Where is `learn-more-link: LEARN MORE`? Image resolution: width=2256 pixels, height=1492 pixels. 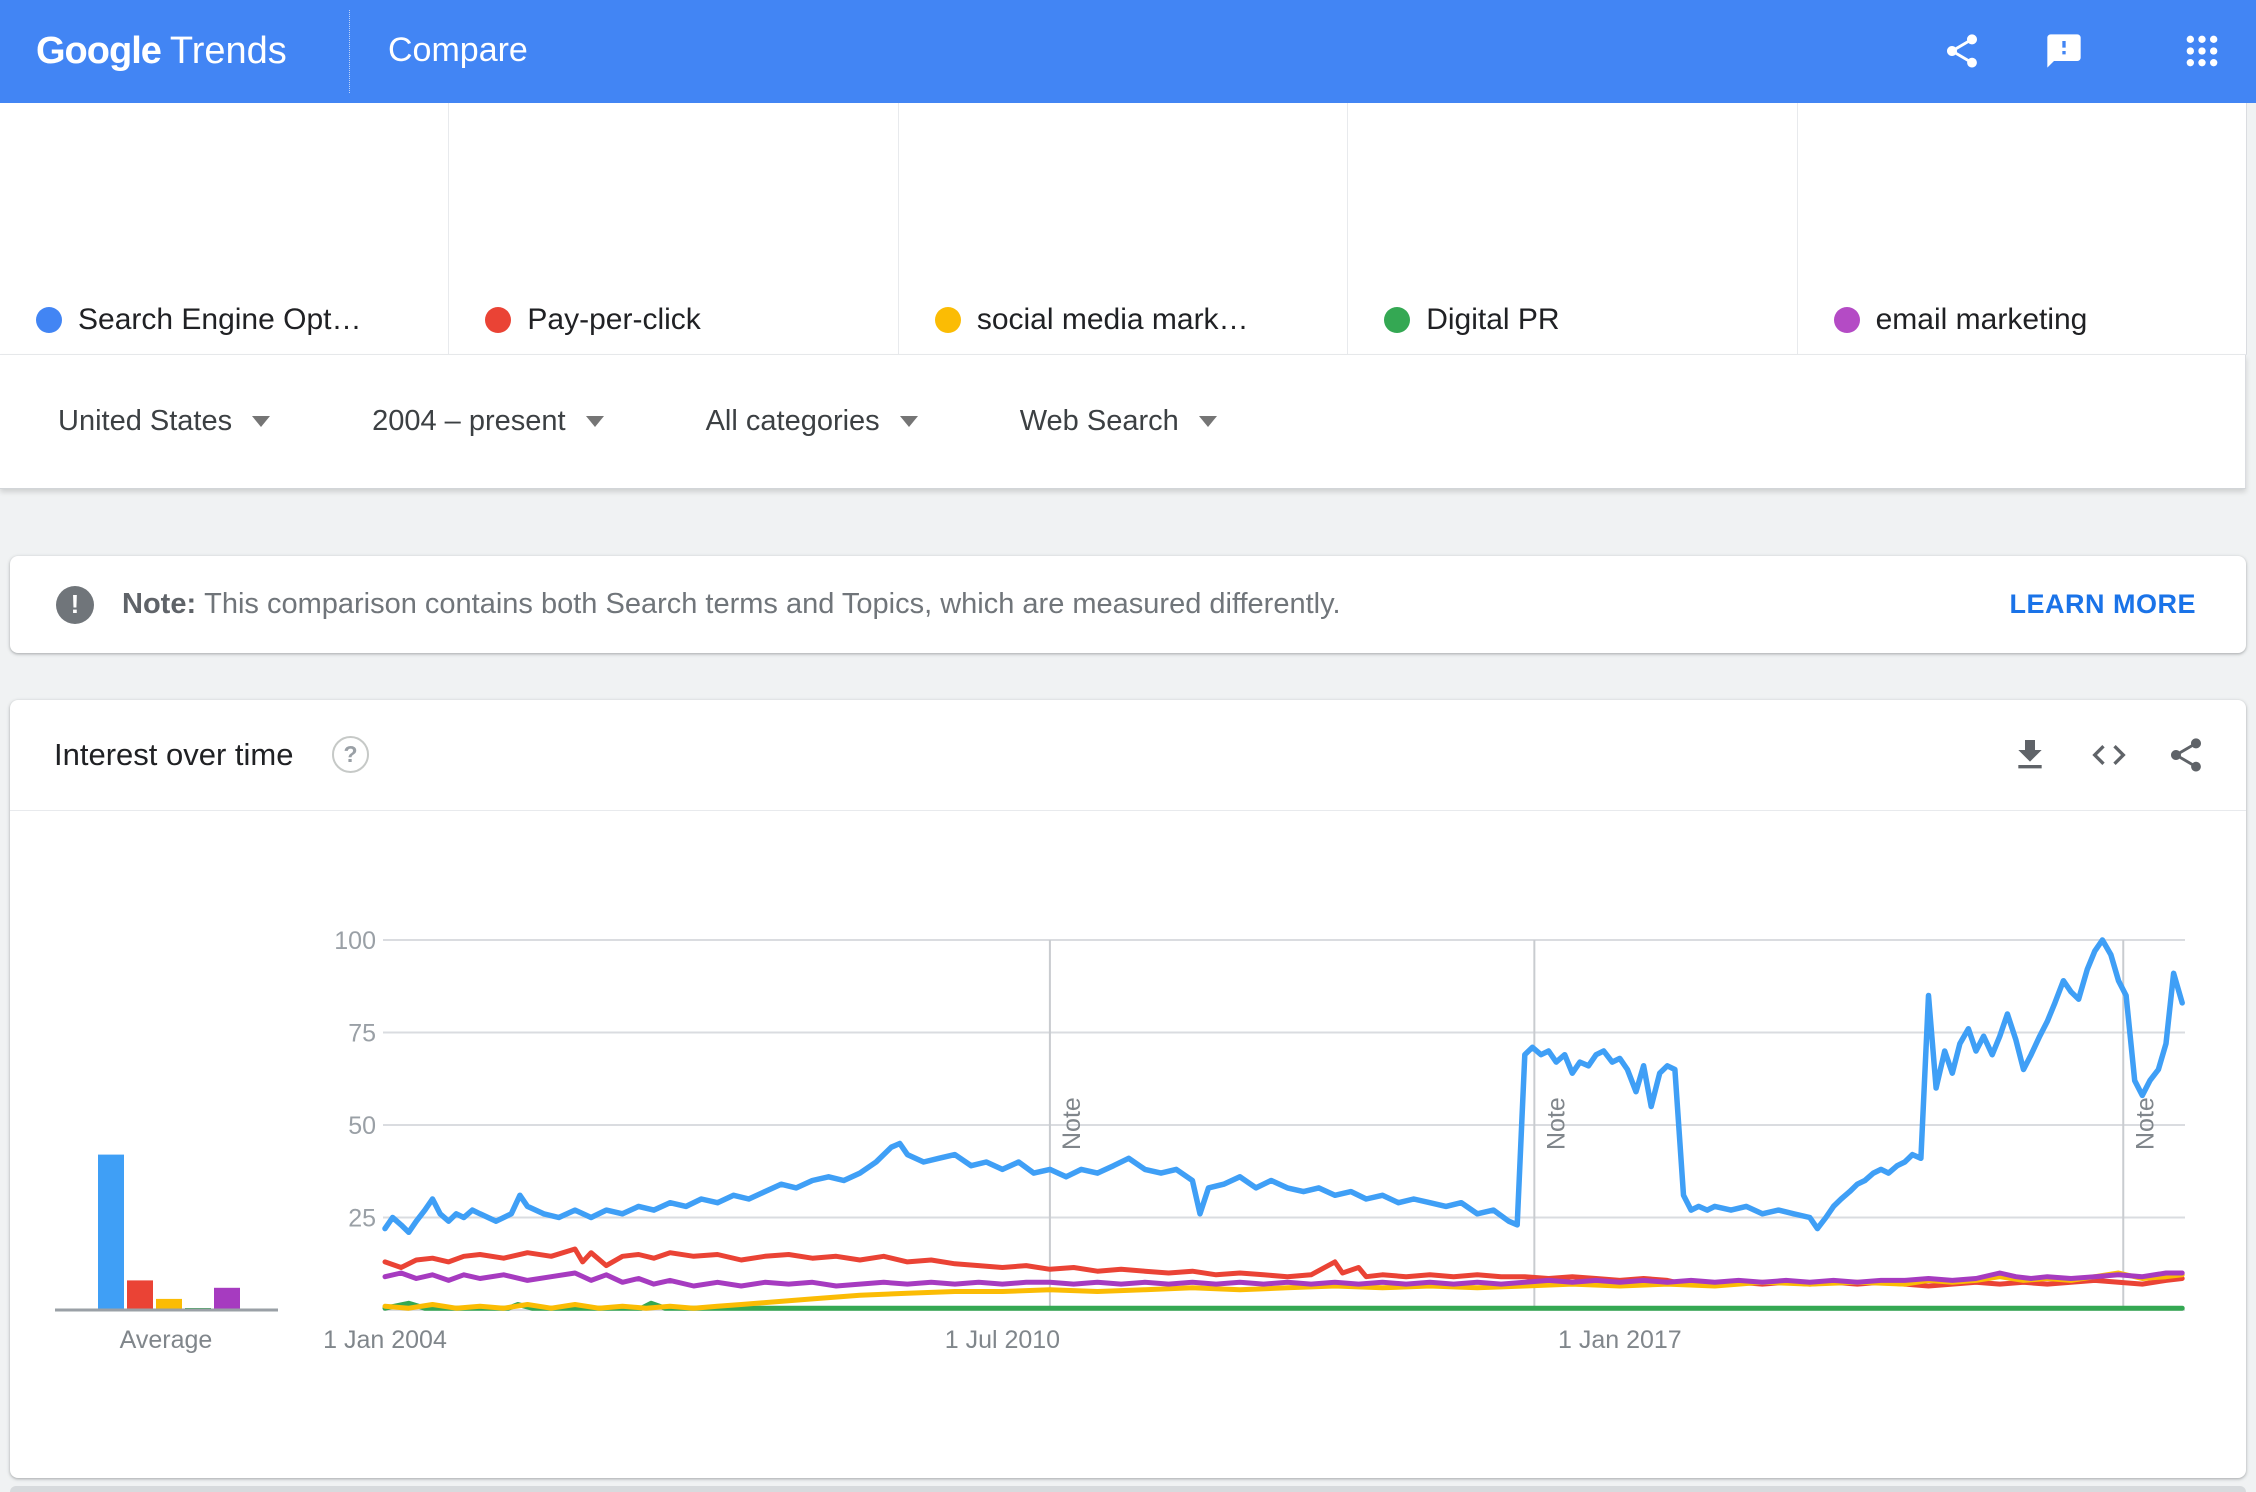
learn-more-link: LEARN MORE is located at coordinates (2102, 604).